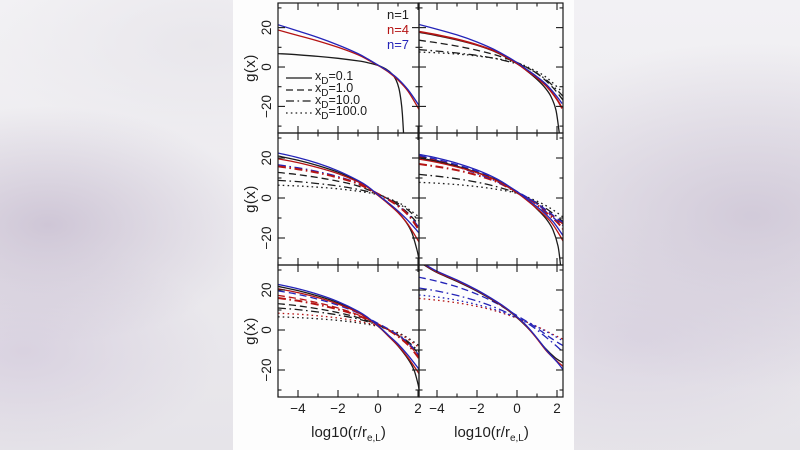 The width and height of the screenshot is (800, 450). Describe the element at coordinates (334, 89) in the screenshot. I see `legend-label: xD=1.0` at that location.